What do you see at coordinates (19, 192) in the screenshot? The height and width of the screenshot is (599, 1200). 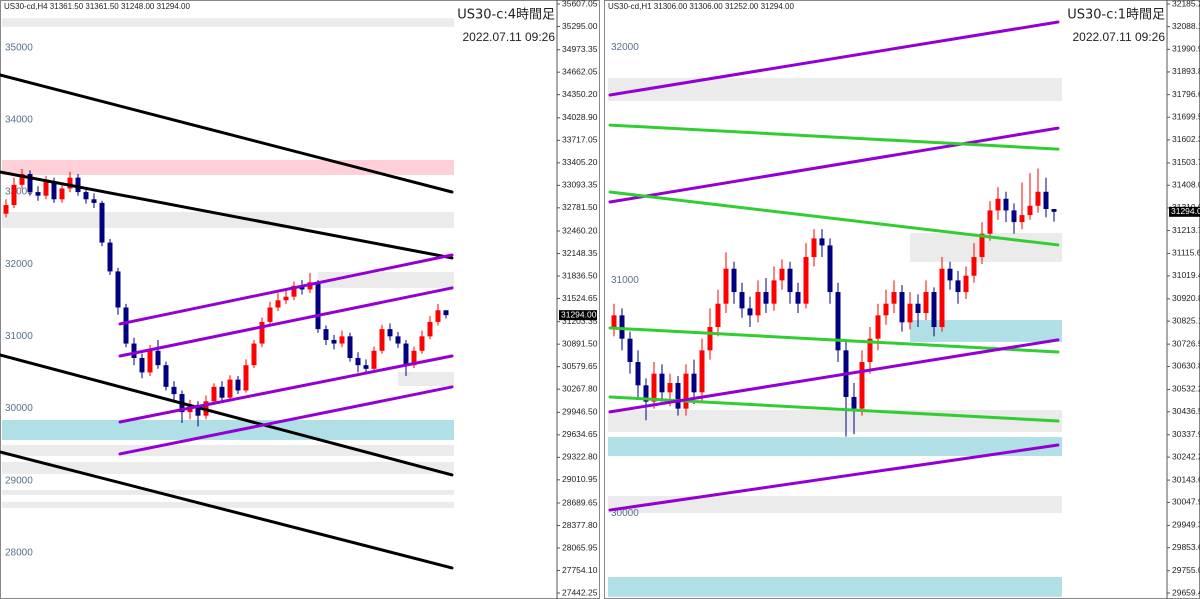 I see `level-label: 33000` at bounding box center [19, 192].